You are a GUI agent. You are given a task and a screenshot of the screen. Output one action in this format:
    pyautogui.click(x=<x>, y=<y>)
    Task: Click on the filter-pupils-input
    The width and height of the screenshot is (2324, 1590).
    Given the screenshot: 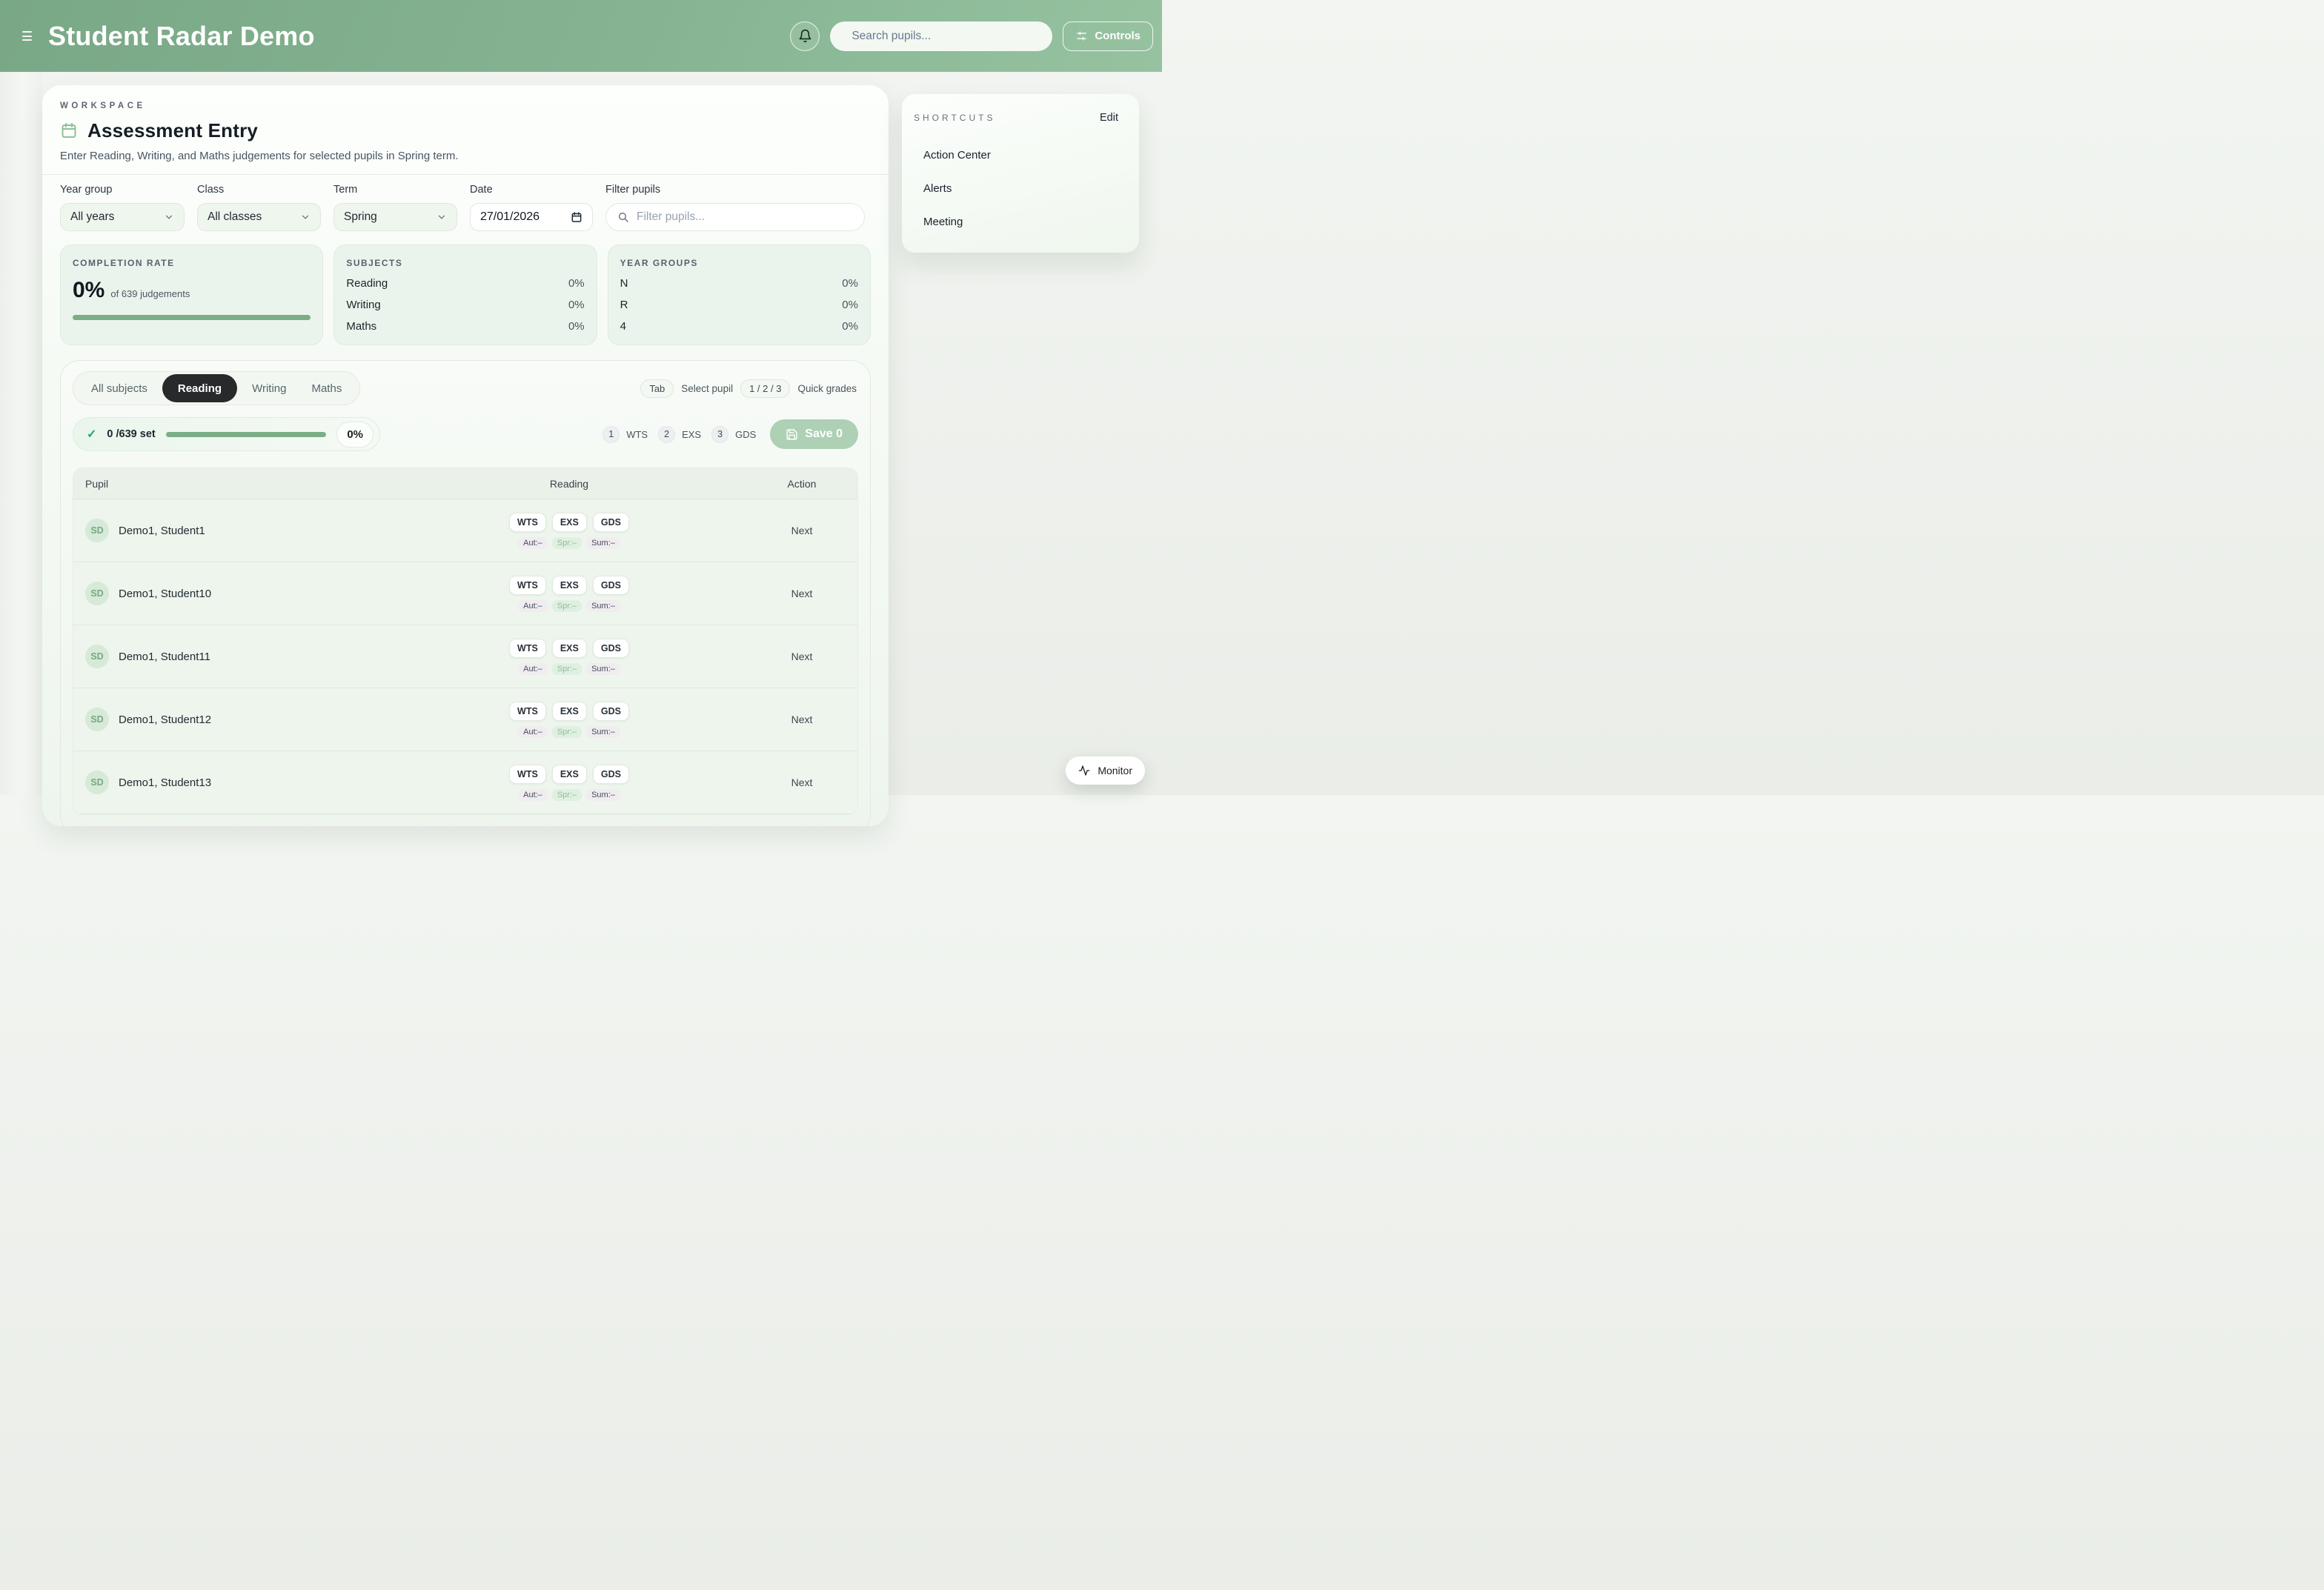 What is the action you would take?
    pyautogui.click(x=745, y=217)
    